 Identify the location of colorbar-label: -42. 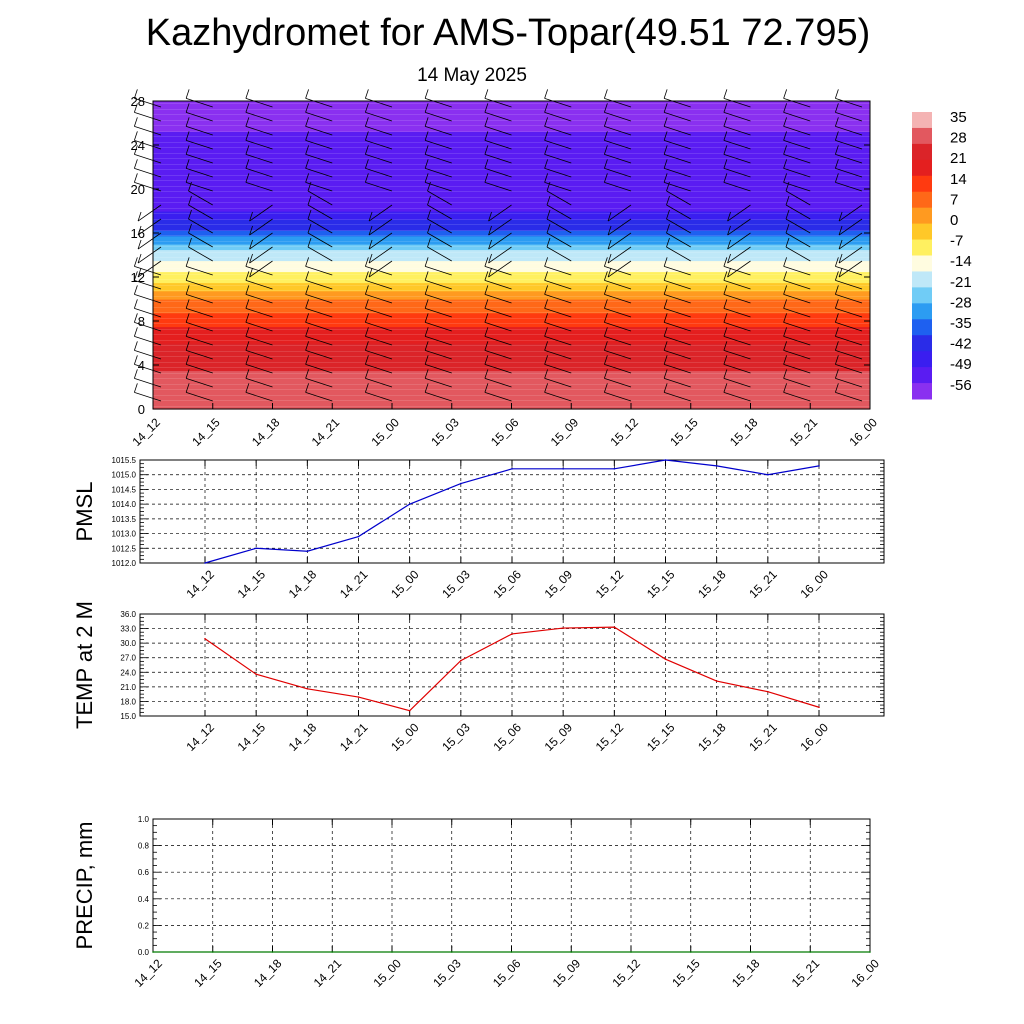
(961, 344).